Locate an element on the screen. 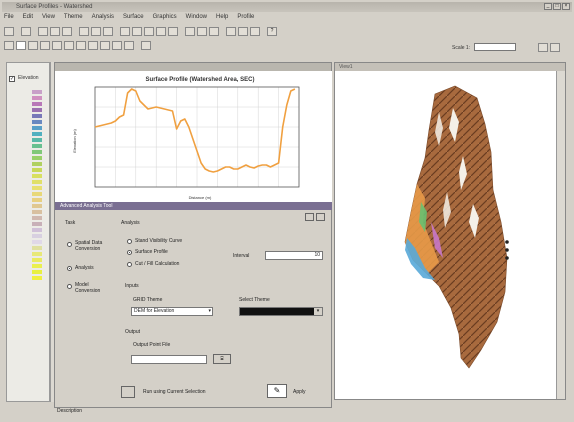  menu-help: Help is located at coordinates (222, 17).